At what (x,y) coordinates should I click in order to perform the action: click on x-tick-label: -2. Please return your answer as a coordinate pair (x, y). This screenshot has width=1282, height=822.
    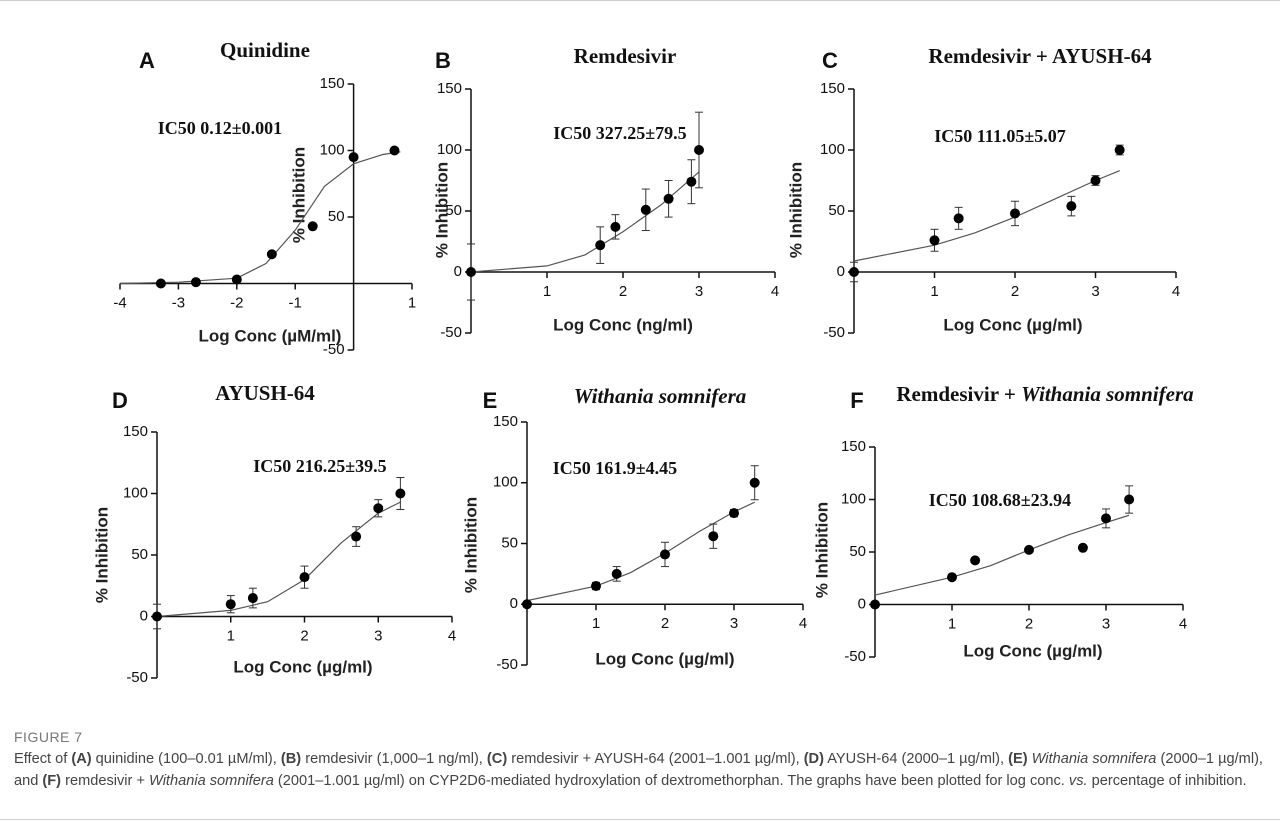
    Looking at the image, I should click on (236, 302).